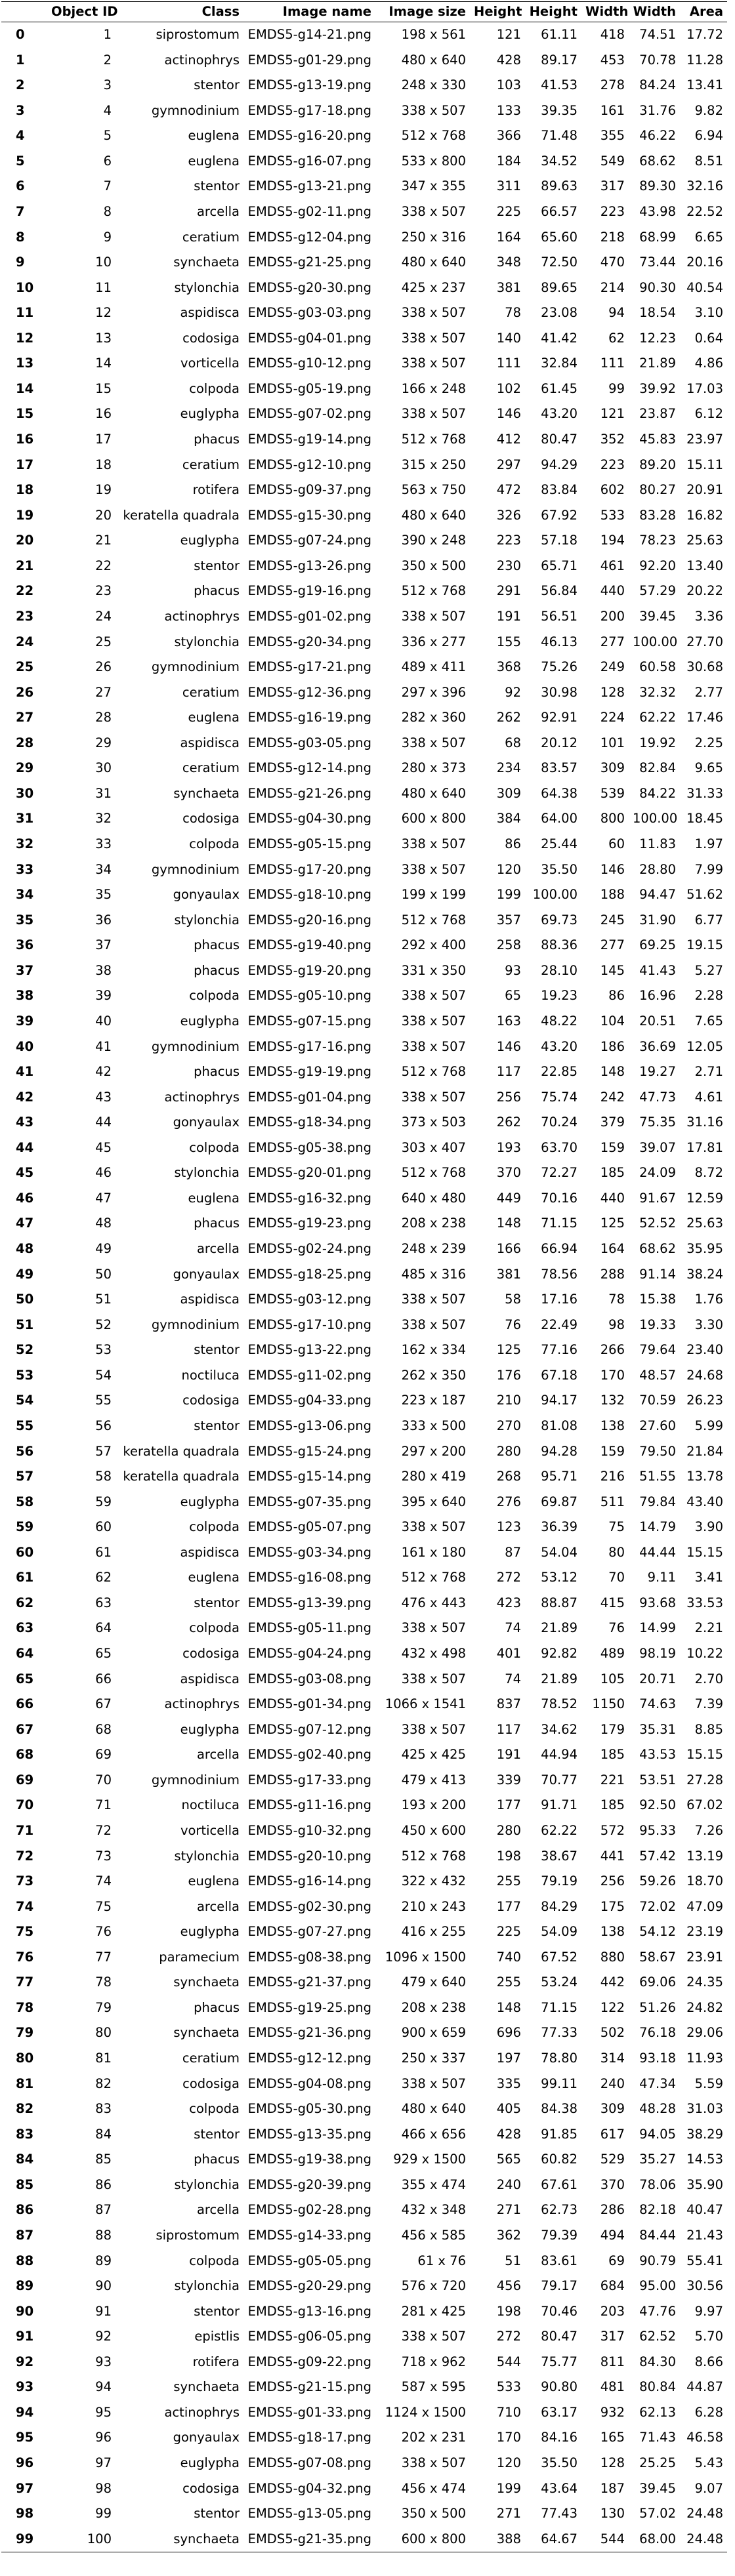  Describe the element at coordinates (559, 2235) in the screenshot. I see `cell-height-pct: 79.39` at that location.